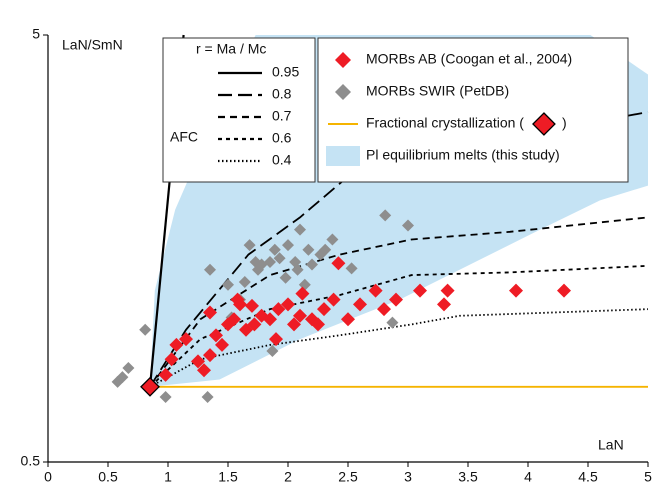  I want to click on legend-title: r = Ma / Mc, so click(231, 49).